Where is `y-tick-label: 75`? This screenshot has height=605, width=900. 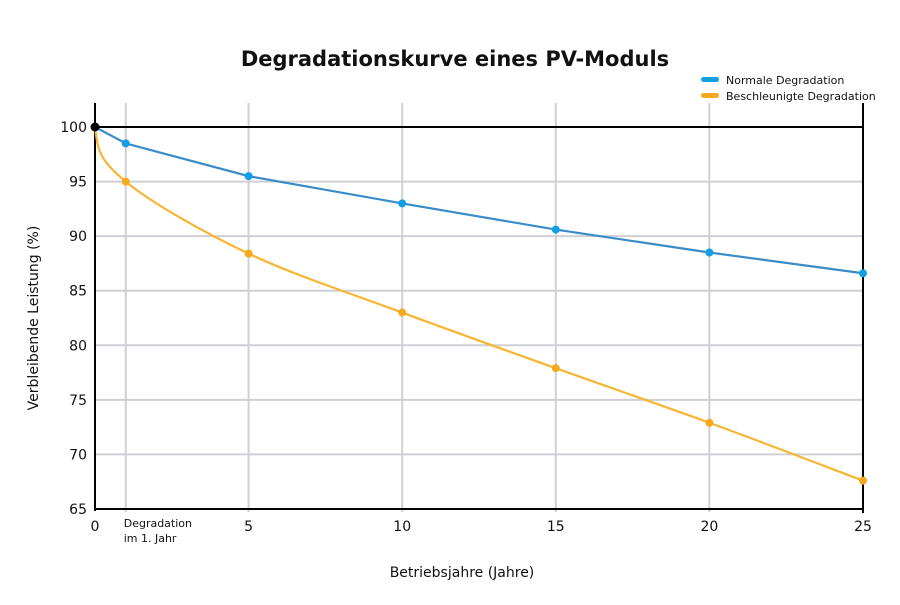
y-tick-label: 75 is located at coordinates (78, 401).